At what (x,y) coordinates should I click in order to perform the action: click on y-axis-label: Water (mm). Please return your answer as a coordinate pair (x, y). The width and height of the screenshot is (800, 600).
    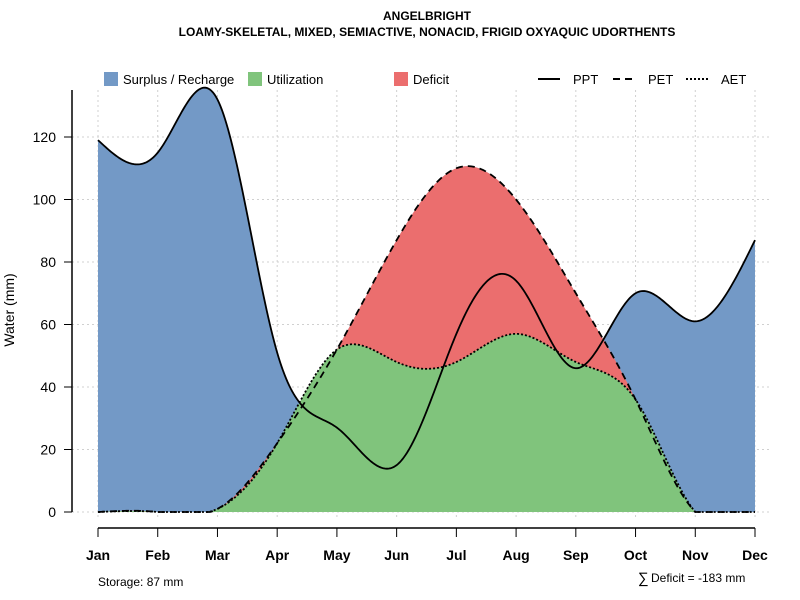
    Looking at the image, I should click on (9, 309).